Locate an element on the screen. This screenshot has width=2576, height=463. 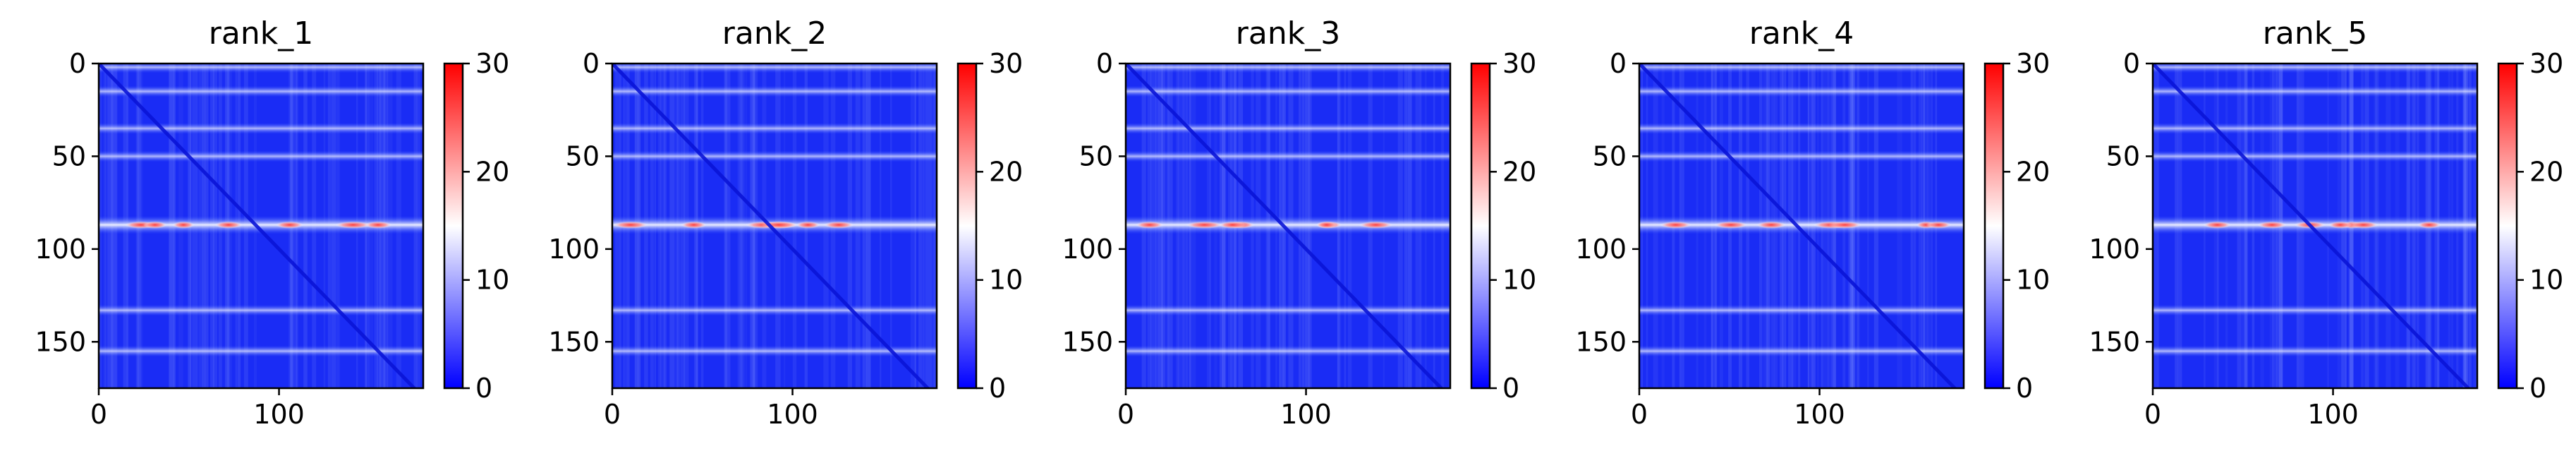
panel-title: rank_5 is located at coordinates (2315, 34).